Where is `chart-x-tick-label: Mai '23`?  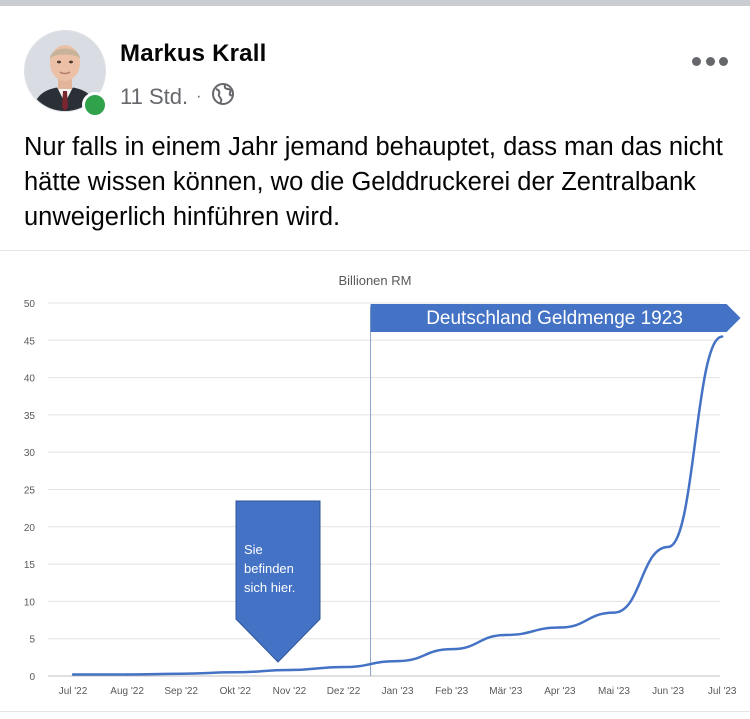
chart-x-tick-label: Mai '23 is located at coordinates (614, 691).